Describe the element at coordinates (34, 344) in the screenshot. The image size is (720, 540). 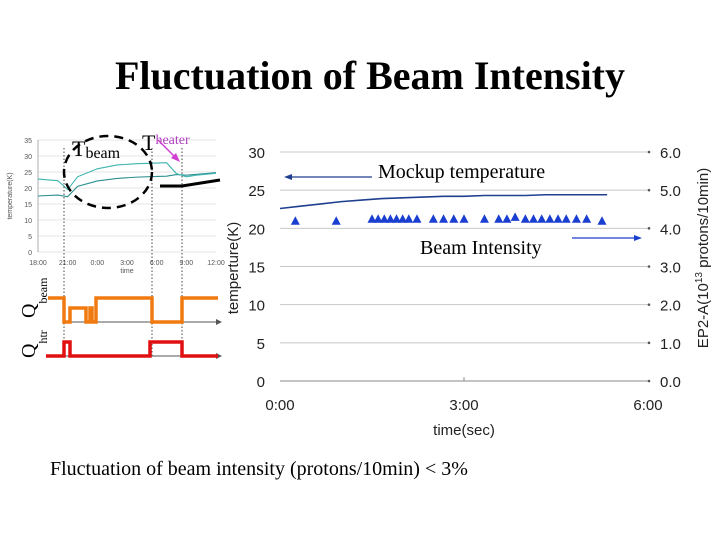
I see `q-heater-label: Qhtr` at that location.